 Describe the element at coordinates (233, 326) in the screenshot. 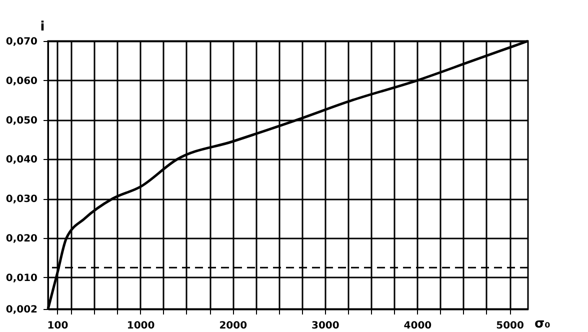

I see `x-tick-label: 2000` at that location.